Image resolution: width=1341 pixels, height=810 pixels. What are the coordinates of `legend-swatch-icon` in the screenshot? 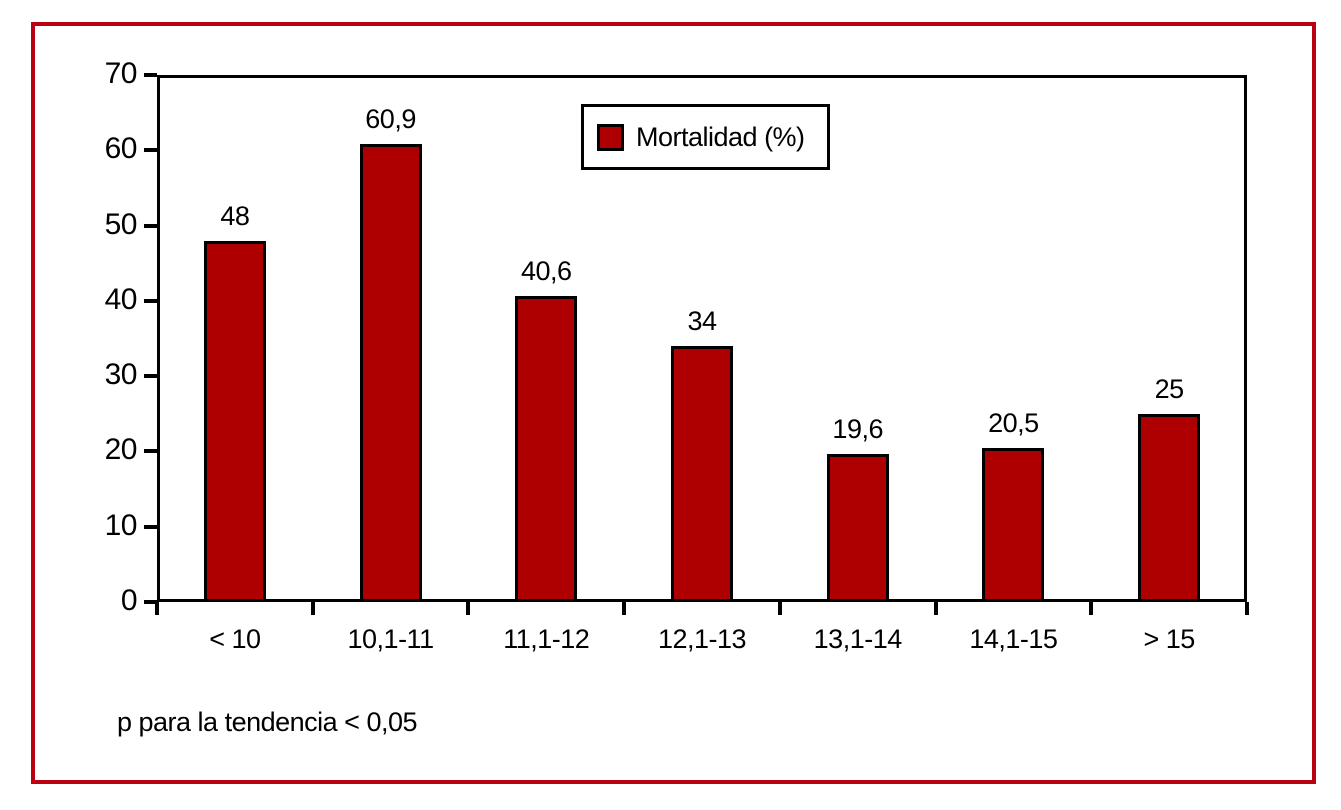 It's located at (610, 137).